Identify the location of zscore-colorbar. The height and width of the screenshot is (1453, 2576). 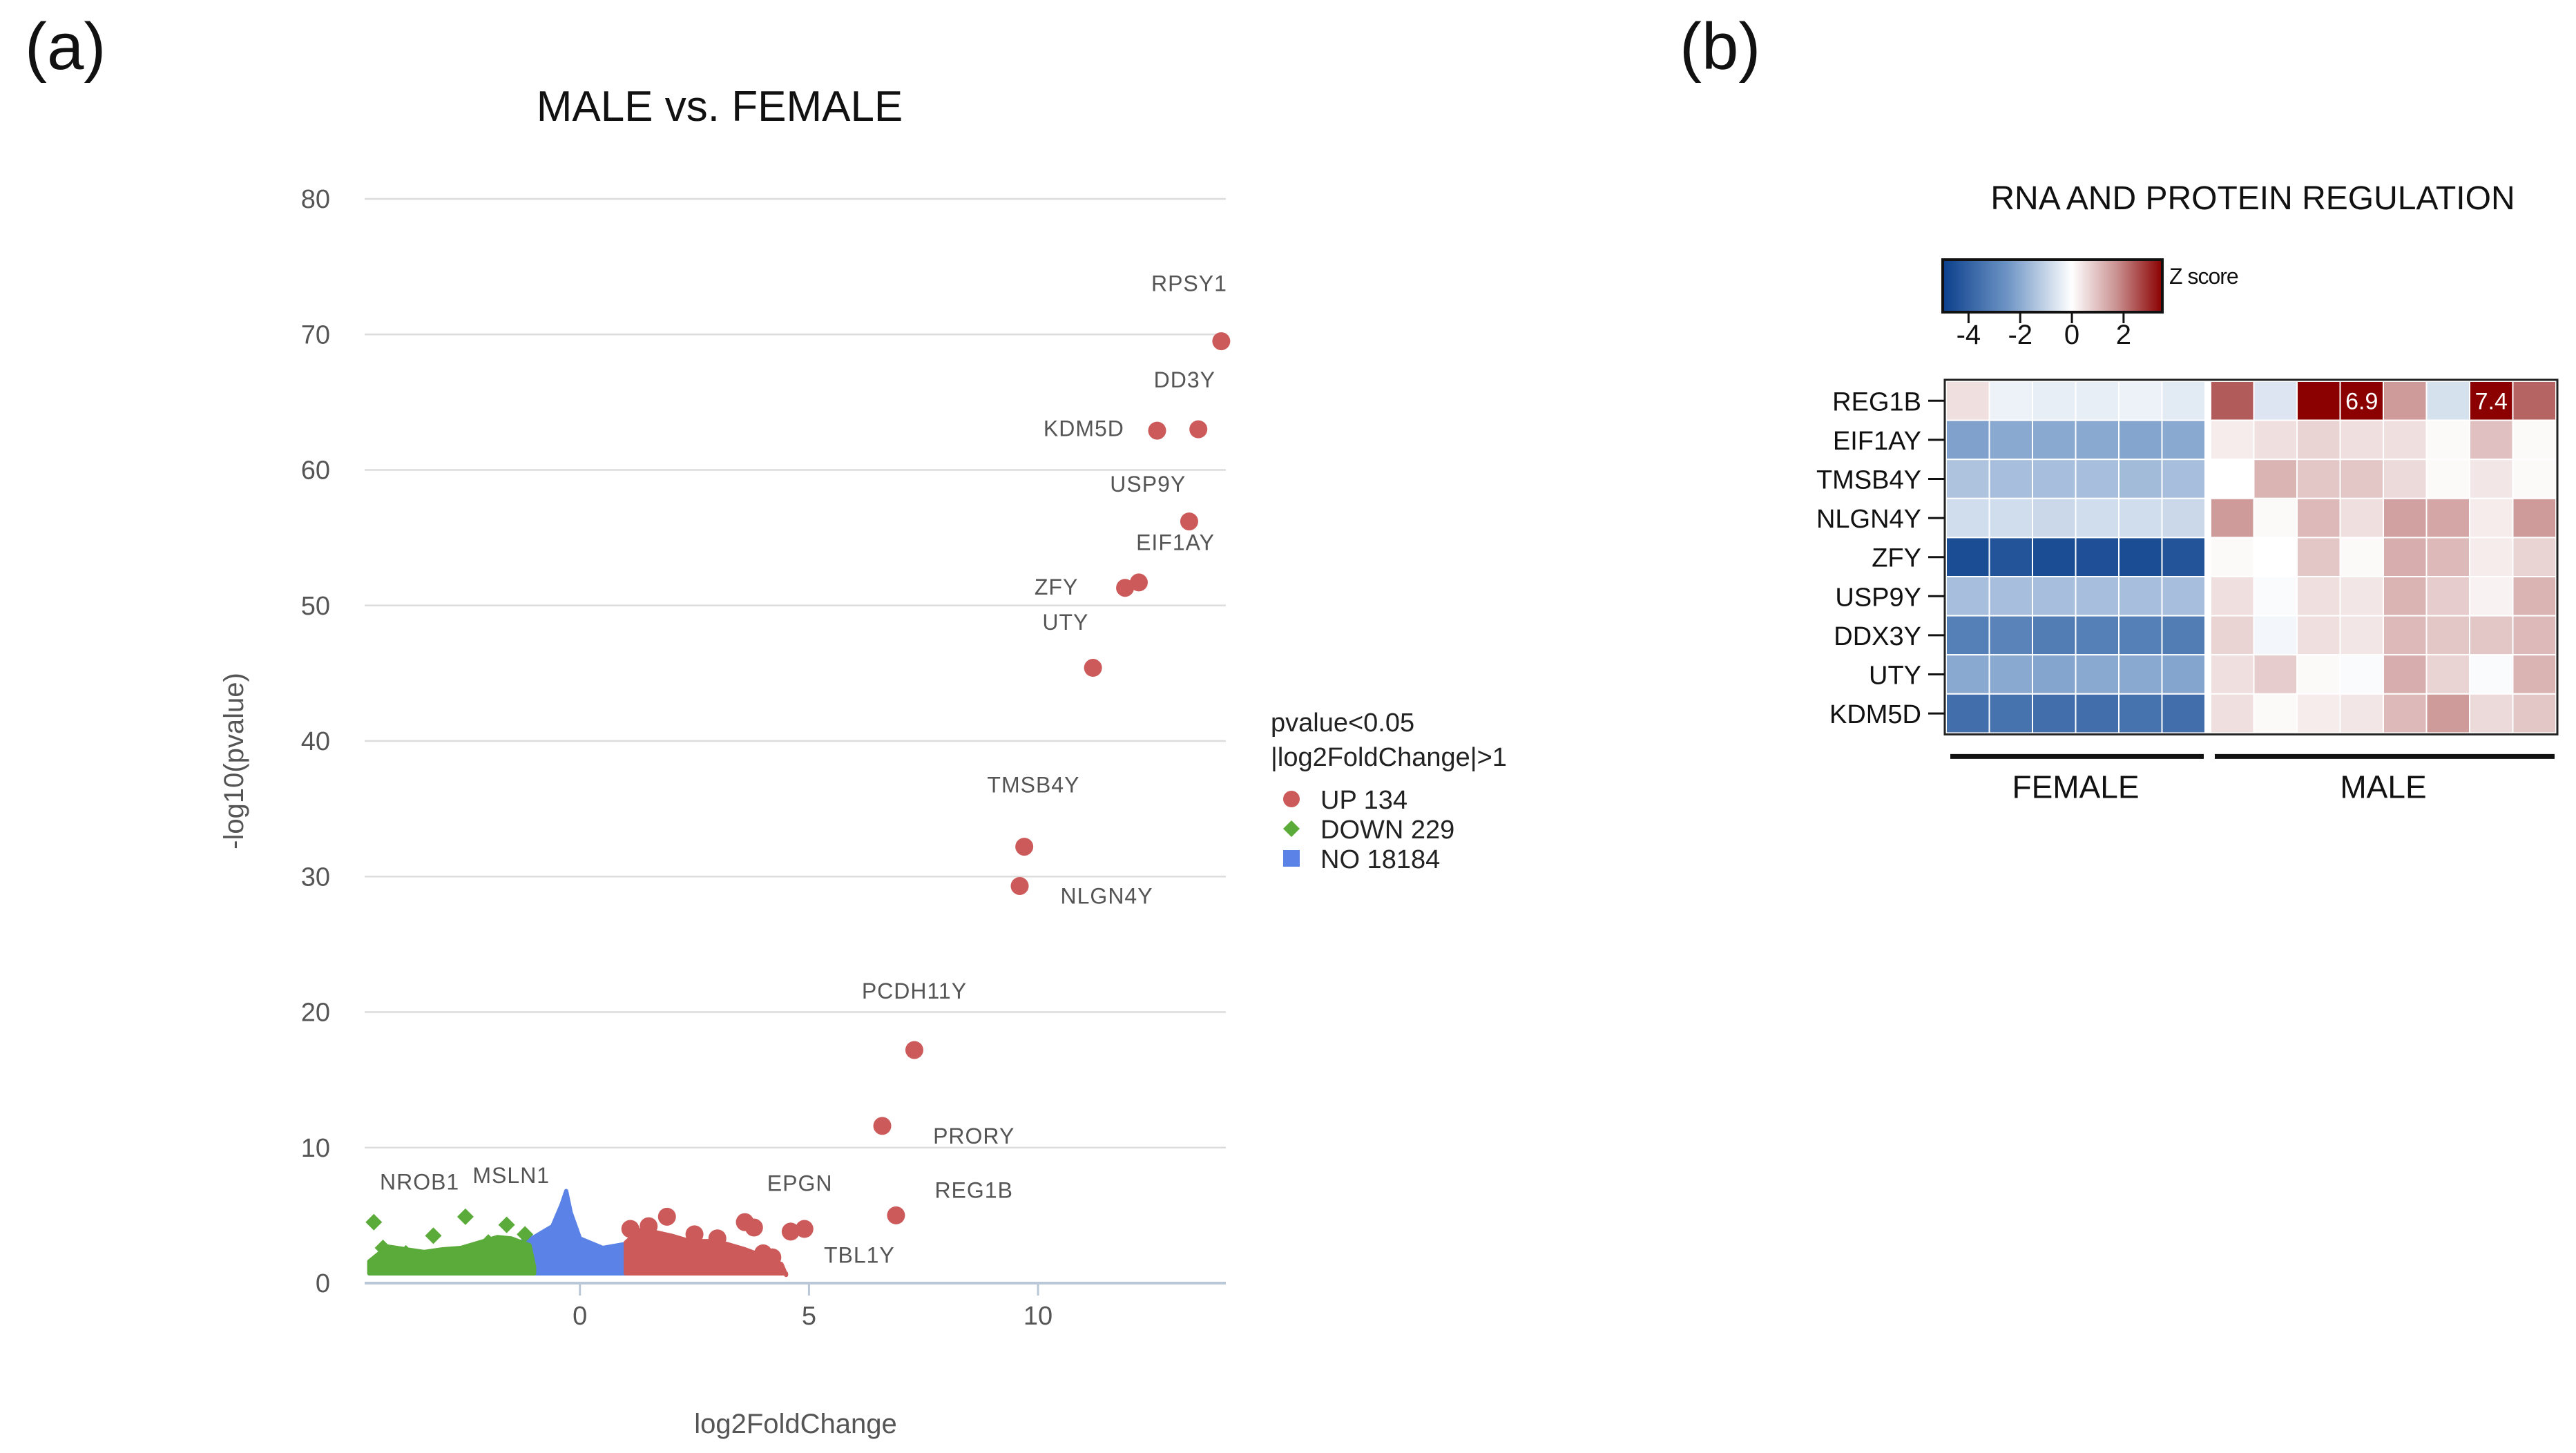
(2052, 286).